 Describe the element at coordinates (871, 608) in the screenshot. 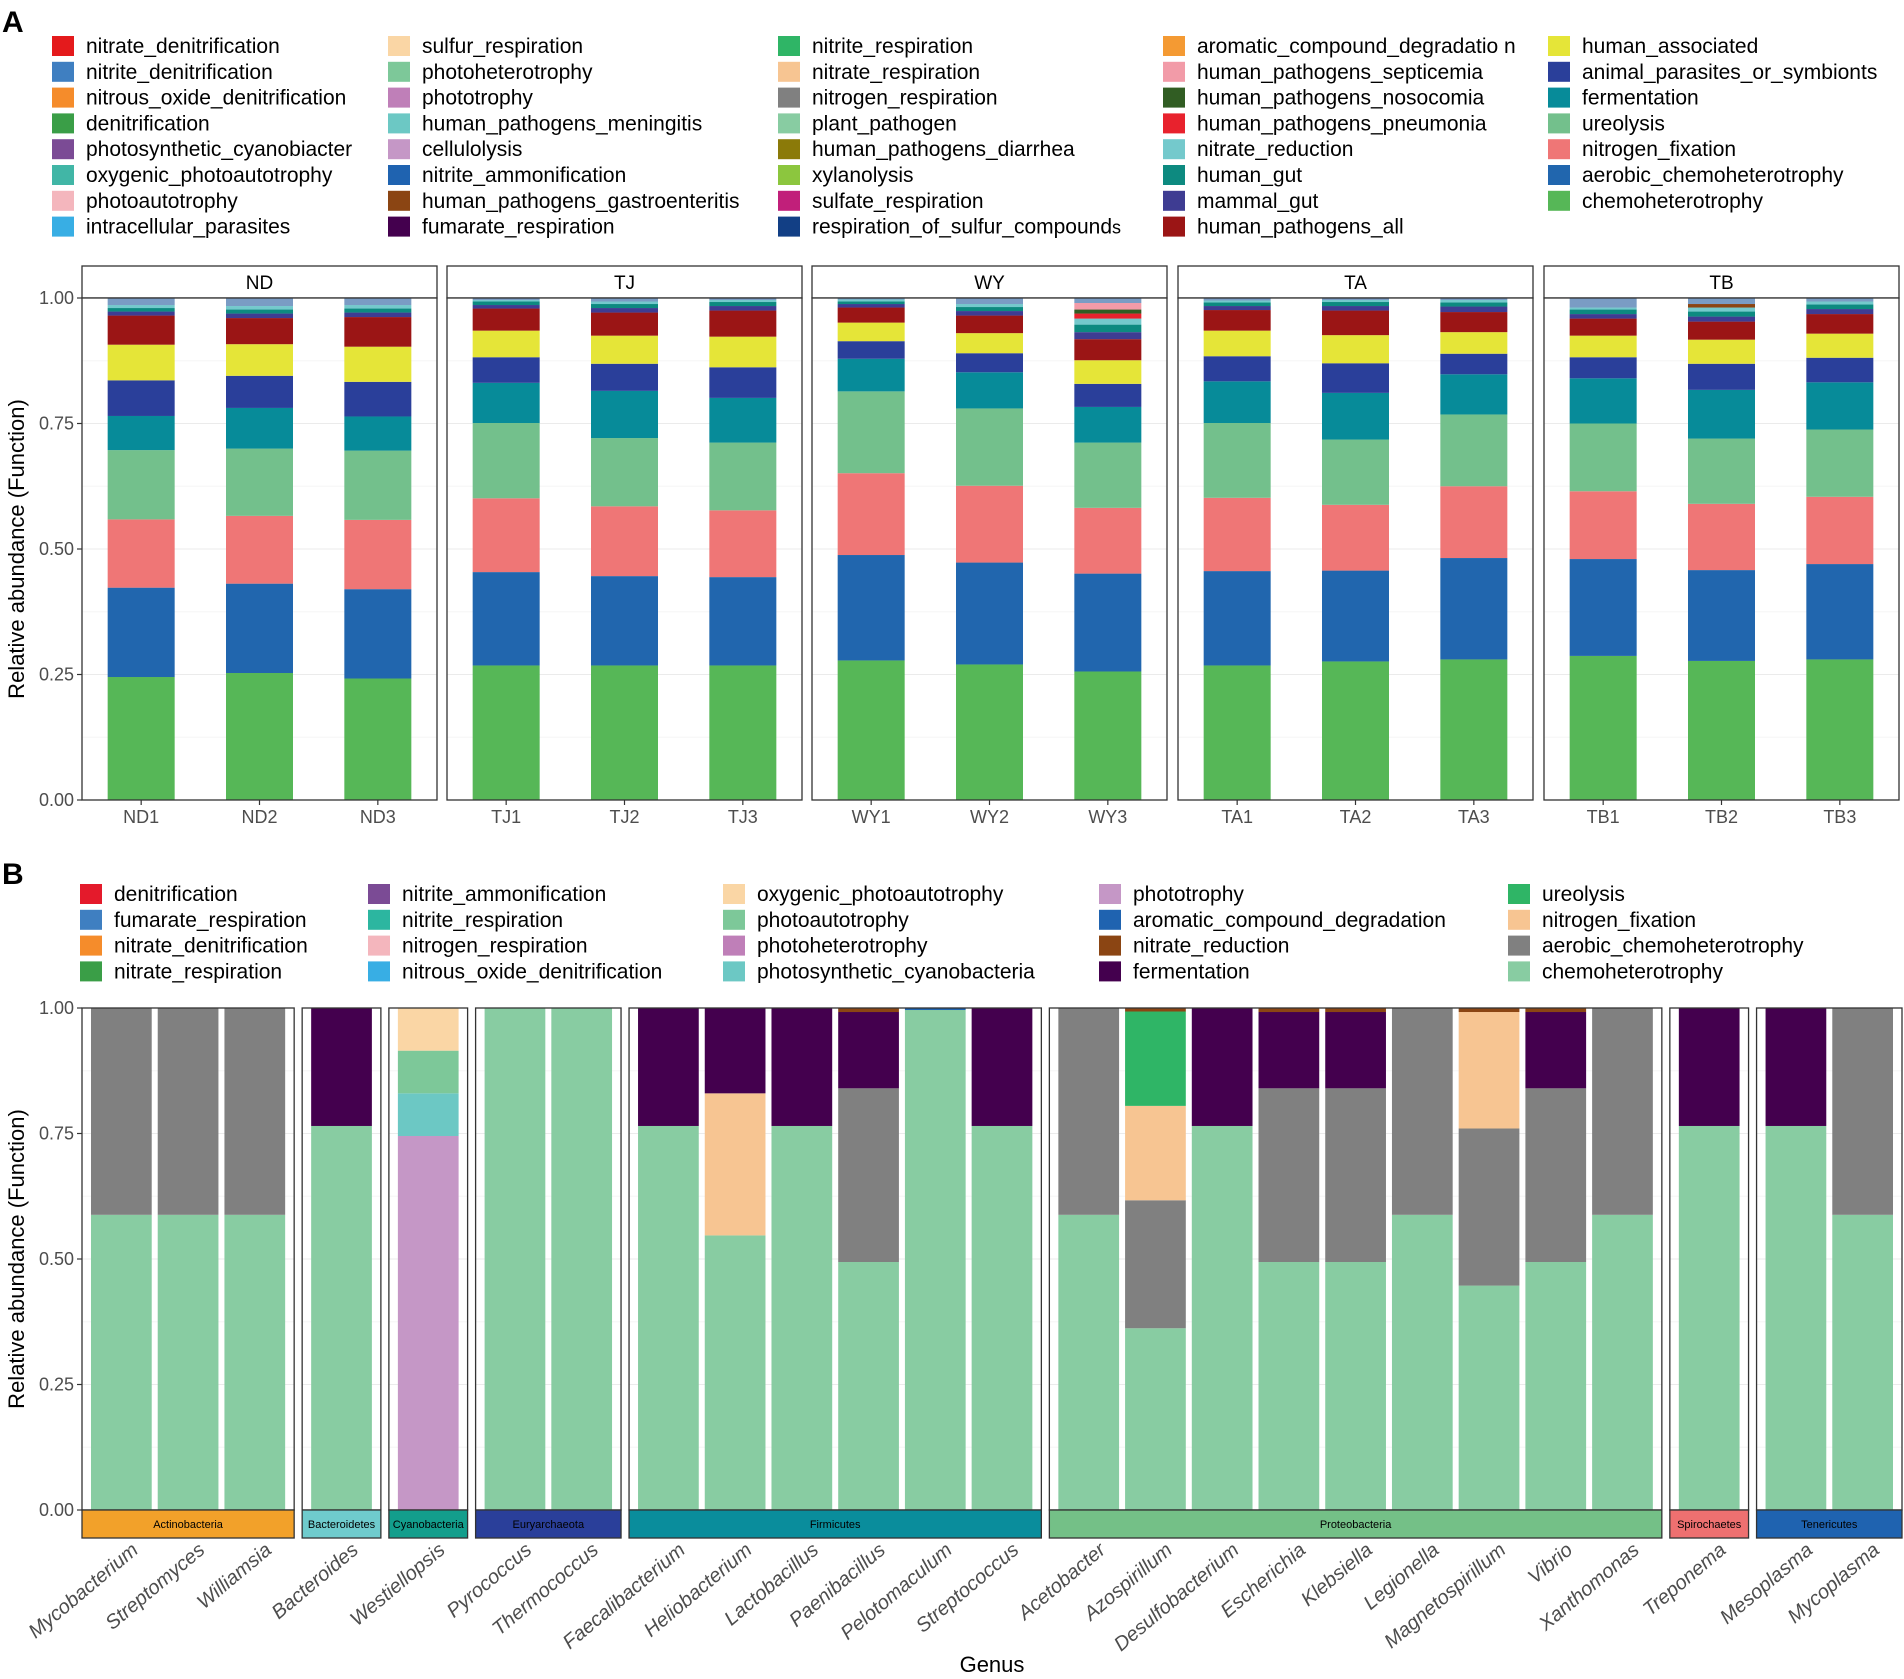

I see `bar-segment-WY1-aerobic_chemoheterotrophy` at that location.